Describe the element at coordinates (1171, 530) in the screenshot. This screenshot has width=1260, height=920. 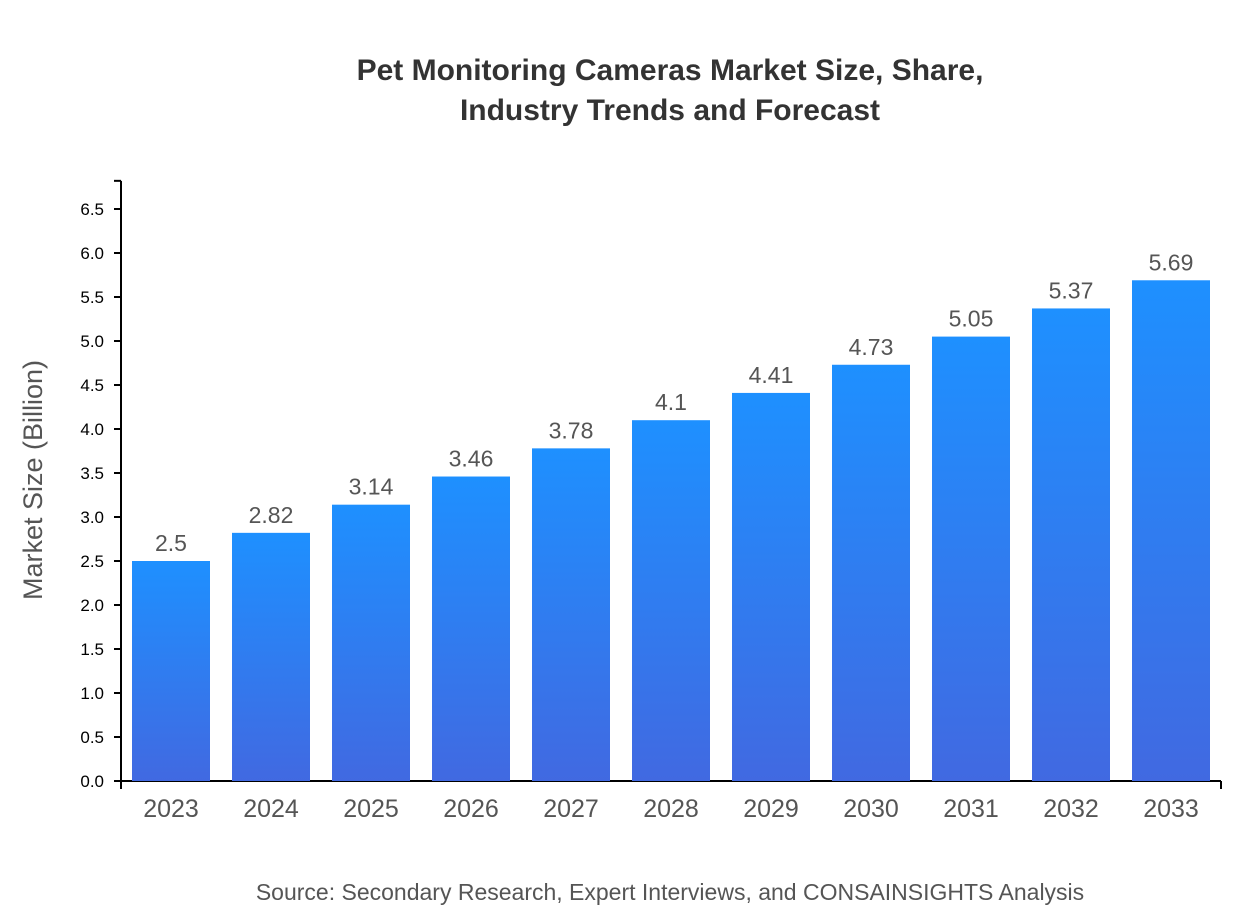
I see `bar-2033` at that location.